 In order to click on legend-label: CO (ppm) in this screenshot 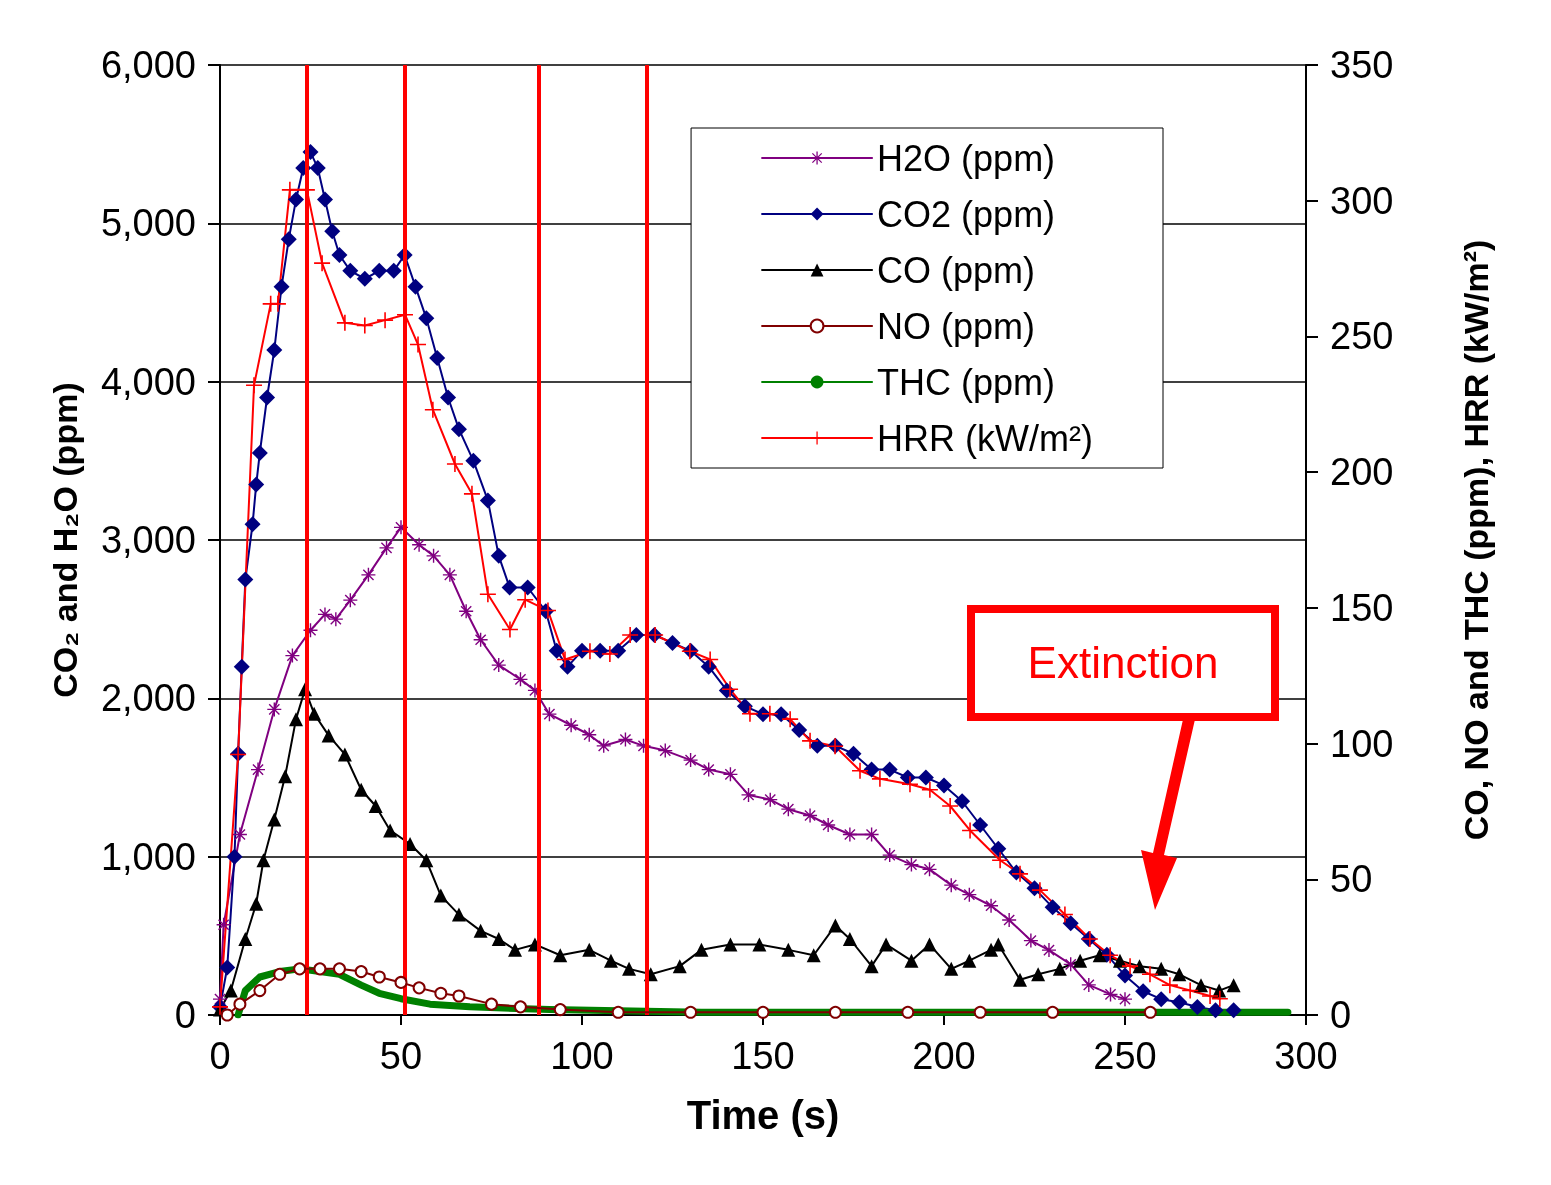, I will do `click(956, 270)`.